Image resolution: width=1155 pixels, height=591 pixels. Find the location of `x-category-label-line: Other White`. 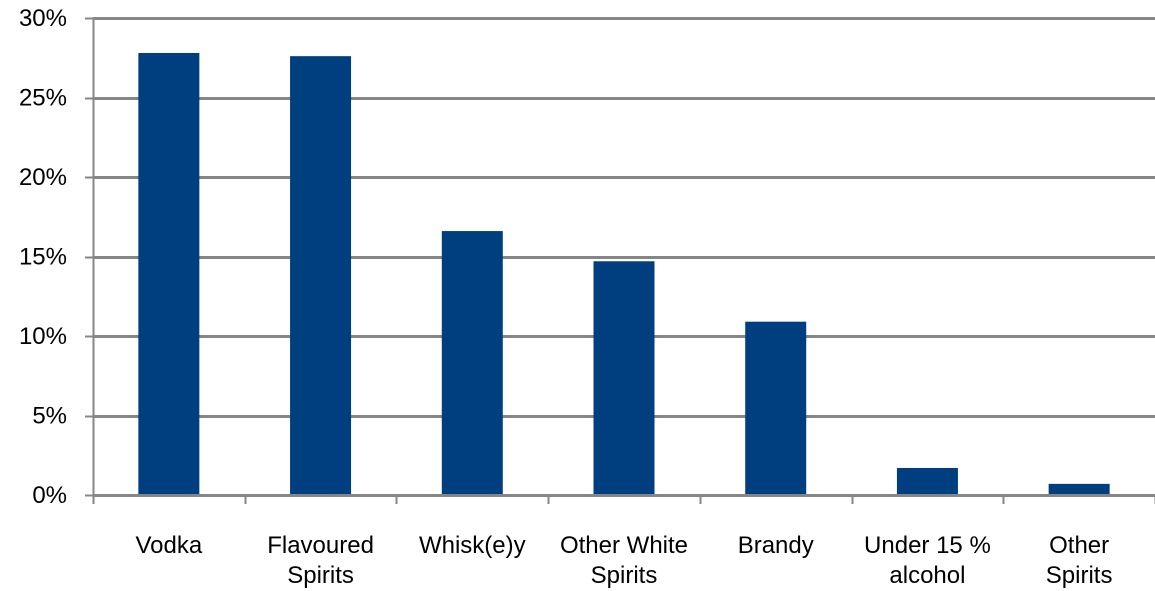

x-category-label-line: Other White is located at coordinates (624, 545).